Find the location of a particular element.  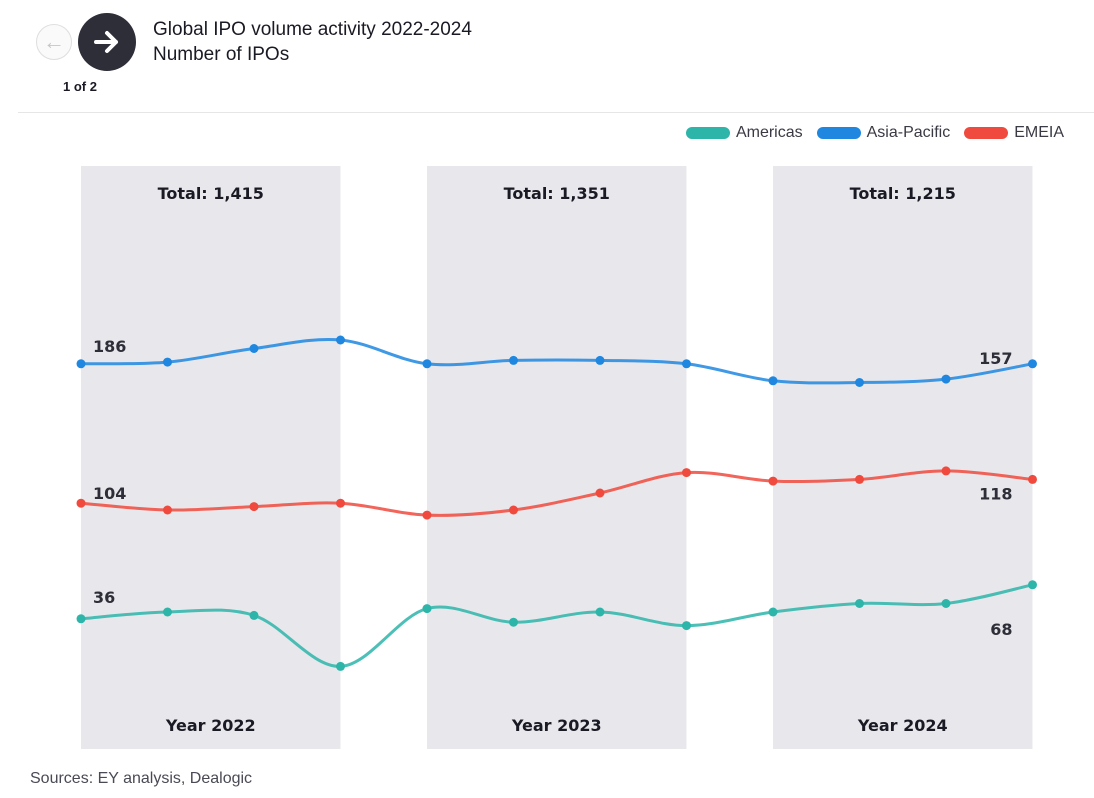

legend-item-emeia: EMEIA is located at coordinates (1014, 133).